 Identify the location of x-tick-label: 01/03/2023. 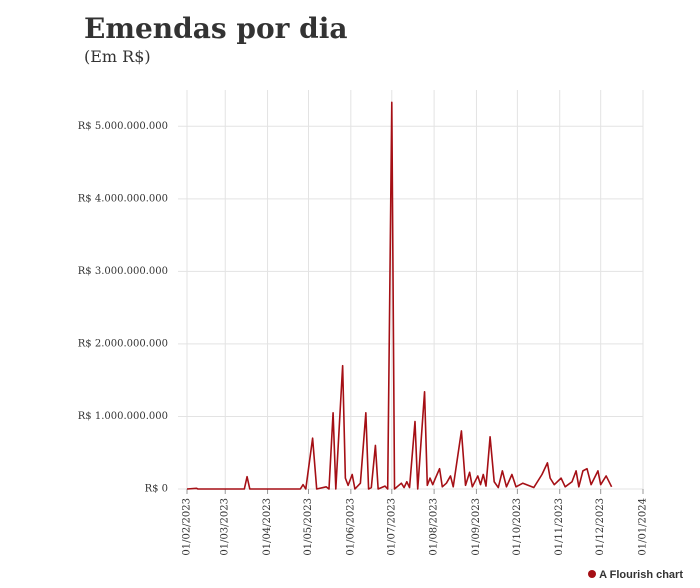
(225, 527).